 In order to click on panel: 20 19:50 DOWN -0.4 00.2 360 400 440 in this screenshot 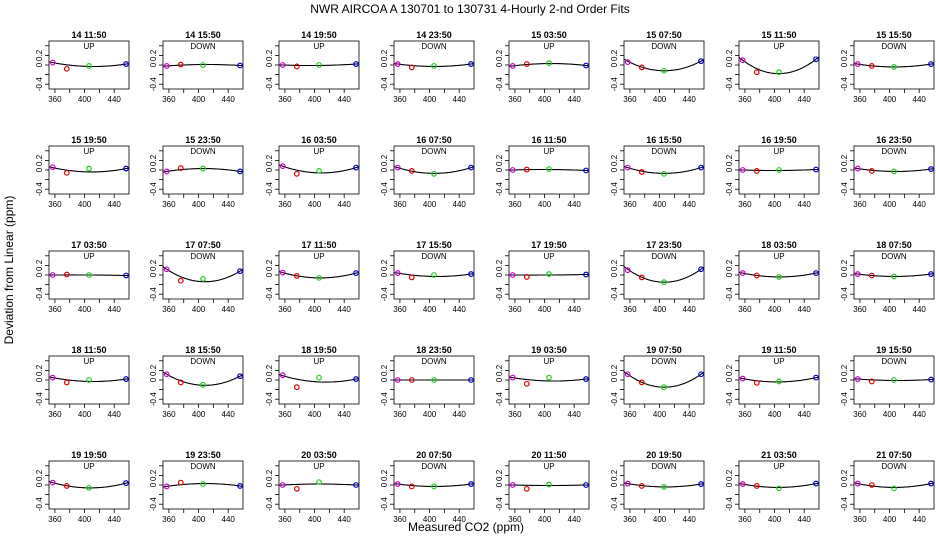, I will do `click(657, 487)`.